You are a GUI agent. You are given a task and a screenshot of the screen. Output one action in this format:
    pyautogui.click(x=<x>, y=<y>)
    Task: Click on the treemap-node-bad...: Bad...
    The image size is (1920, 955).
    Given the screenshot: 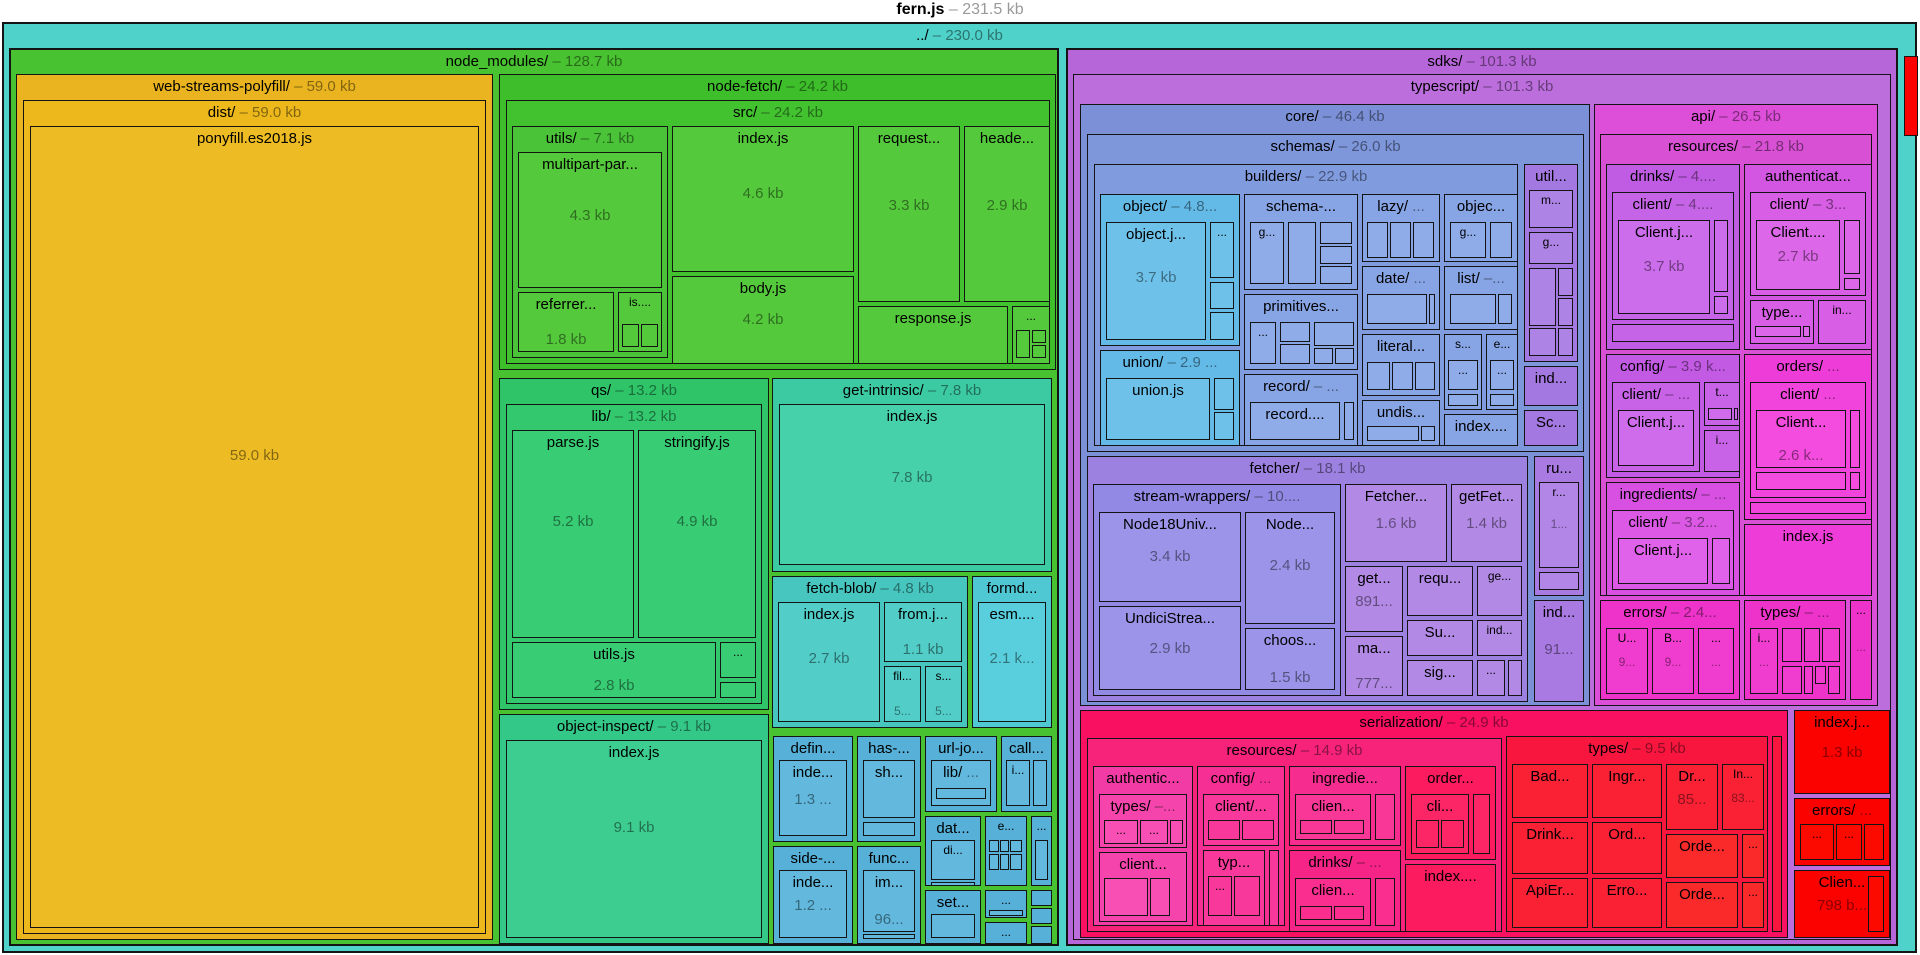 What is the action you would take?
    pyautogui.click(x=1550, y=791)
    